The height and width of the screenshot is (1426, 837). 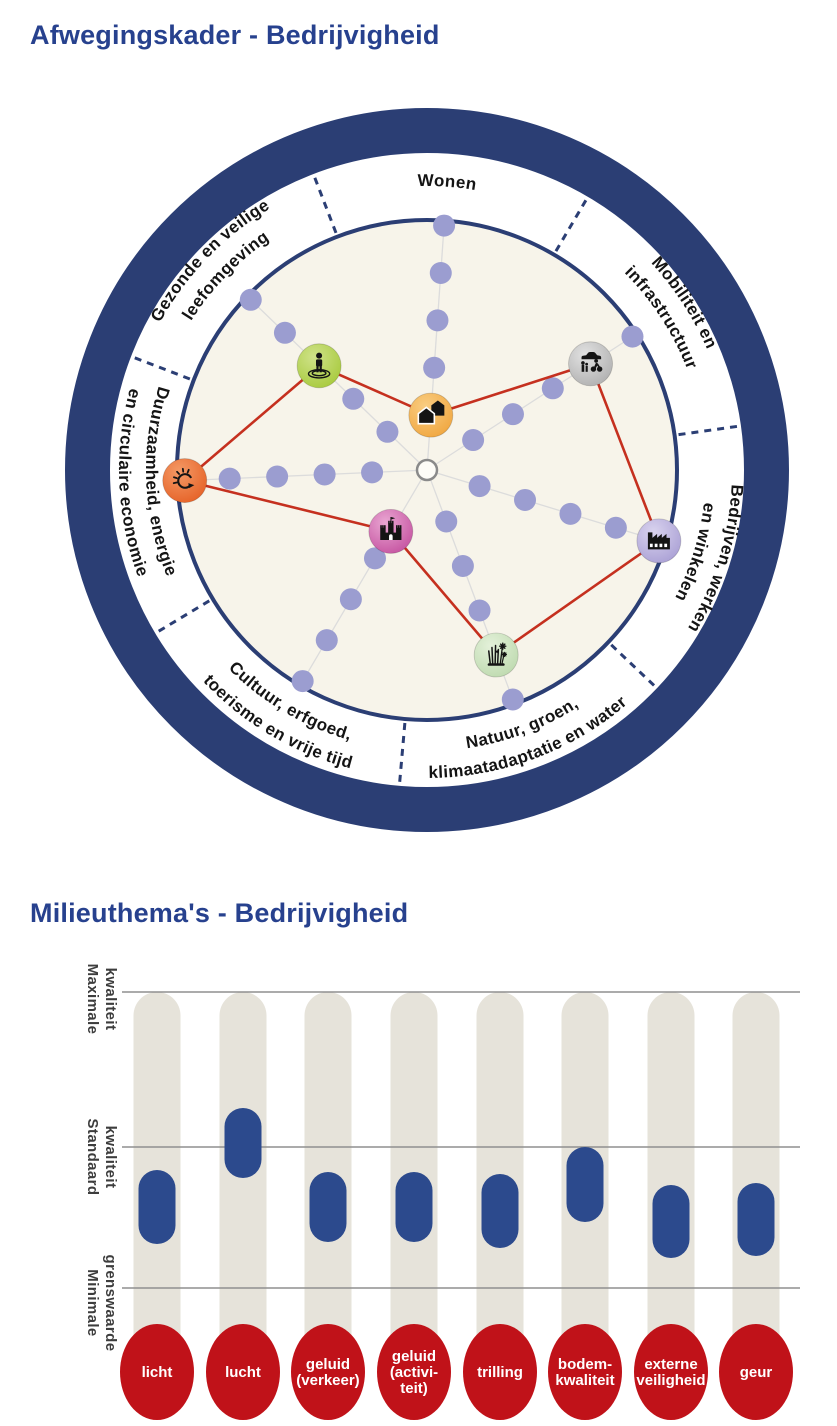 I want to click on y-axis-label: Minimale, so click(x=92, y=1302).